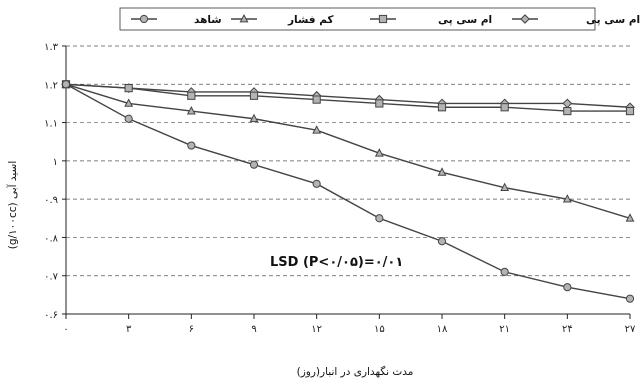  Describe the element at coordinates (336, 262) in the screenshot. I see `annotation-lsd: LSD (P<۰/۰۵)=۰/۰۱` at that location.